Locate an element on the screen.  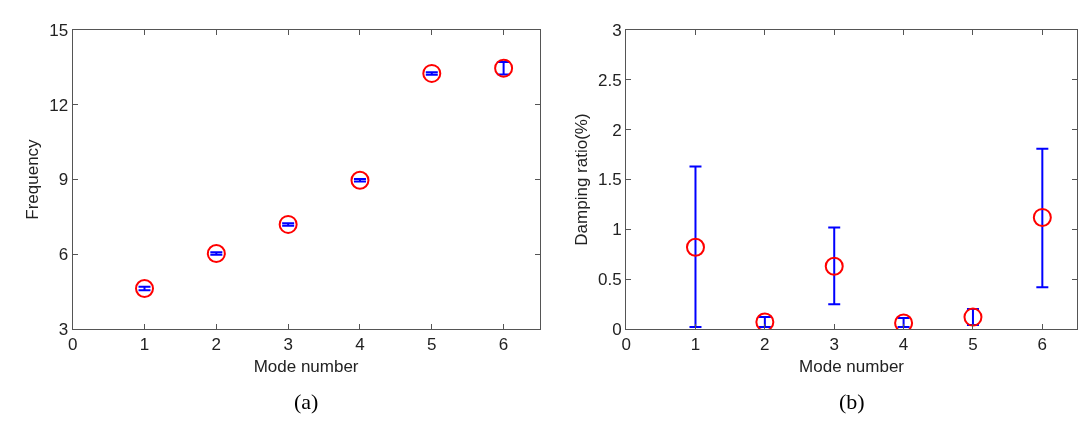
y-tick-label: 12 is located at coordinates (59, 105).